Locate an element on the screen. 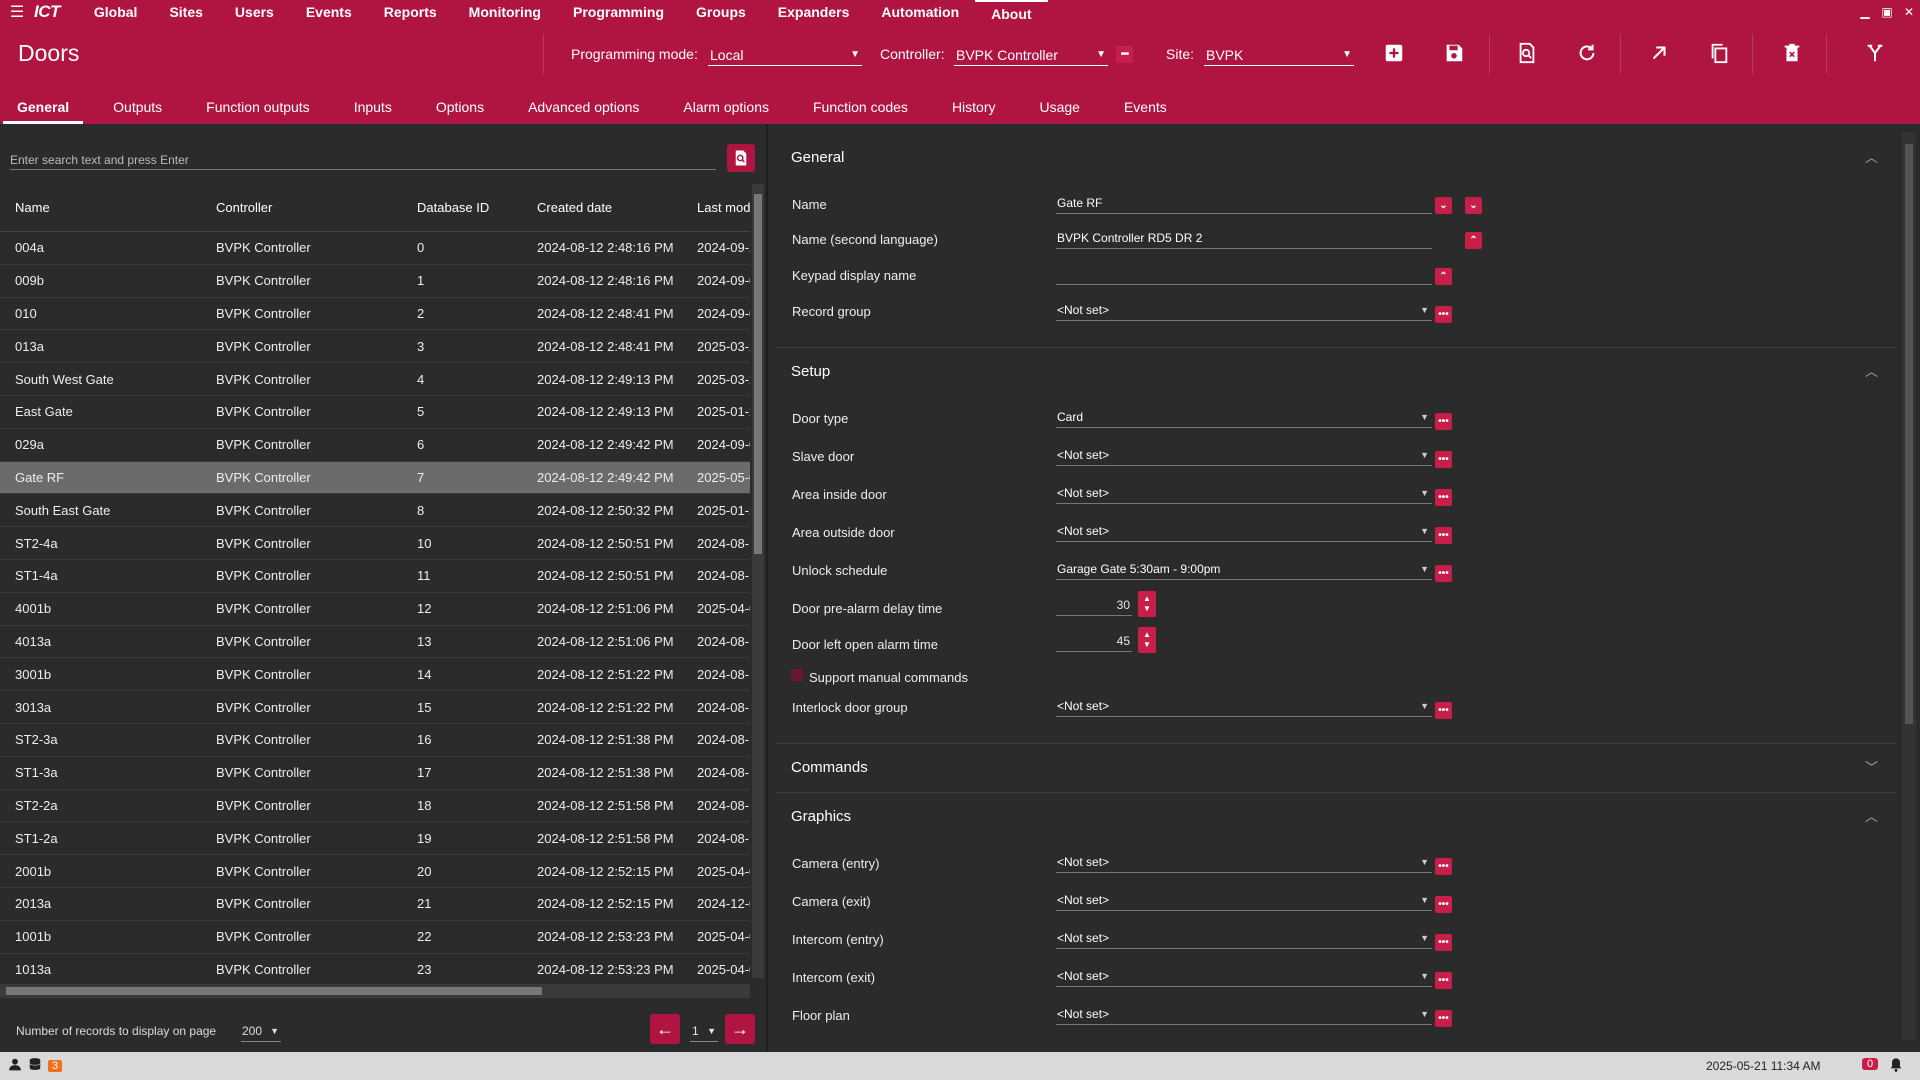 This screenshot has width=1920, height=1080. camera-exit-more-button: ••• is located at coordinates (1443, 904).